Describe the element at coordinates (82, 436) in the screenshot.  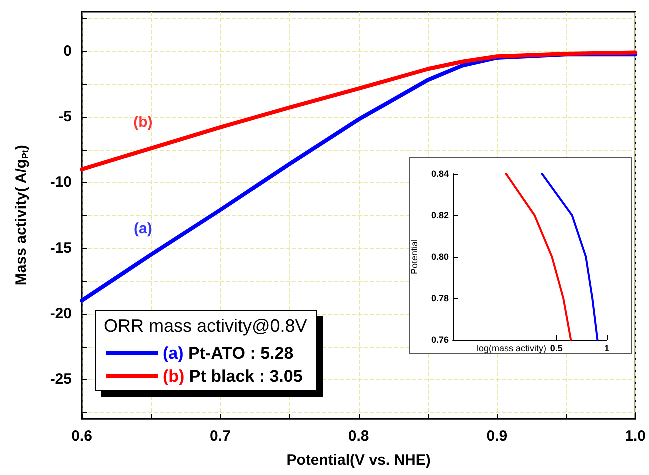
I see `x-tick-label: 0.6` at that location.